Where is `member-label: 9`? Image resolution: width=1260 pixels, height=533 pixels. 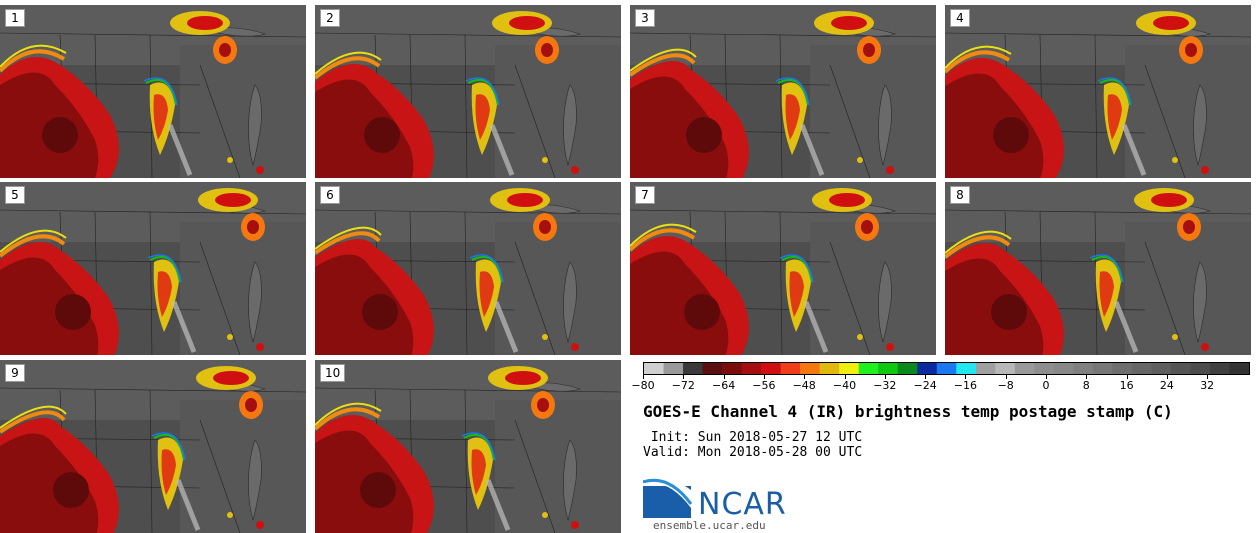 member-label: 9 is located at coordinates (15, 373).